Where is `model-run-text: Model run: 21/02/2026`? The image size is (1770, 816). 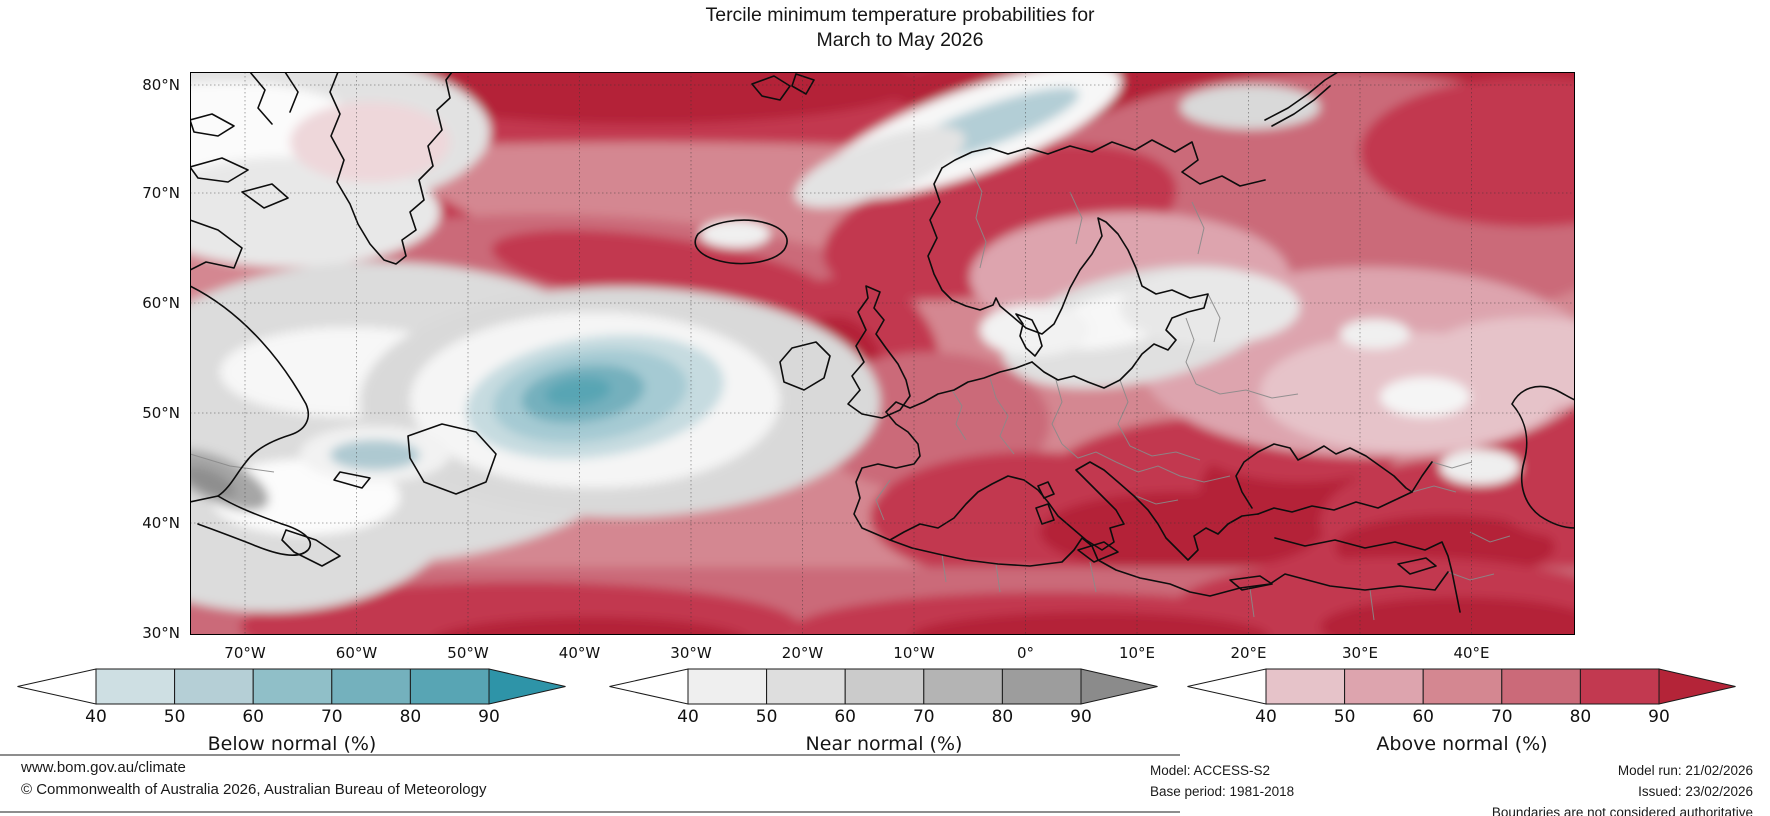 model-run-text: Model run: 21/02/2026 is located at coordinates (1685, 770).